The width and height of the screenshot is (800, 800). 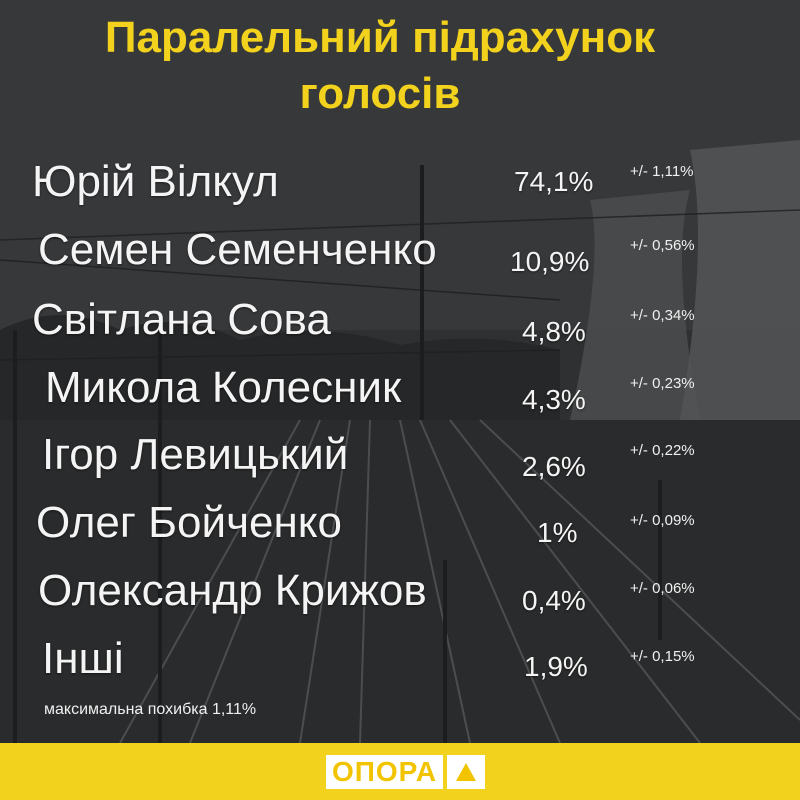 What do you see at coordinates (232, 590) in the screenshot?
I see `candidate-name: Олександр Крижов` at bounding box center [232, 590].